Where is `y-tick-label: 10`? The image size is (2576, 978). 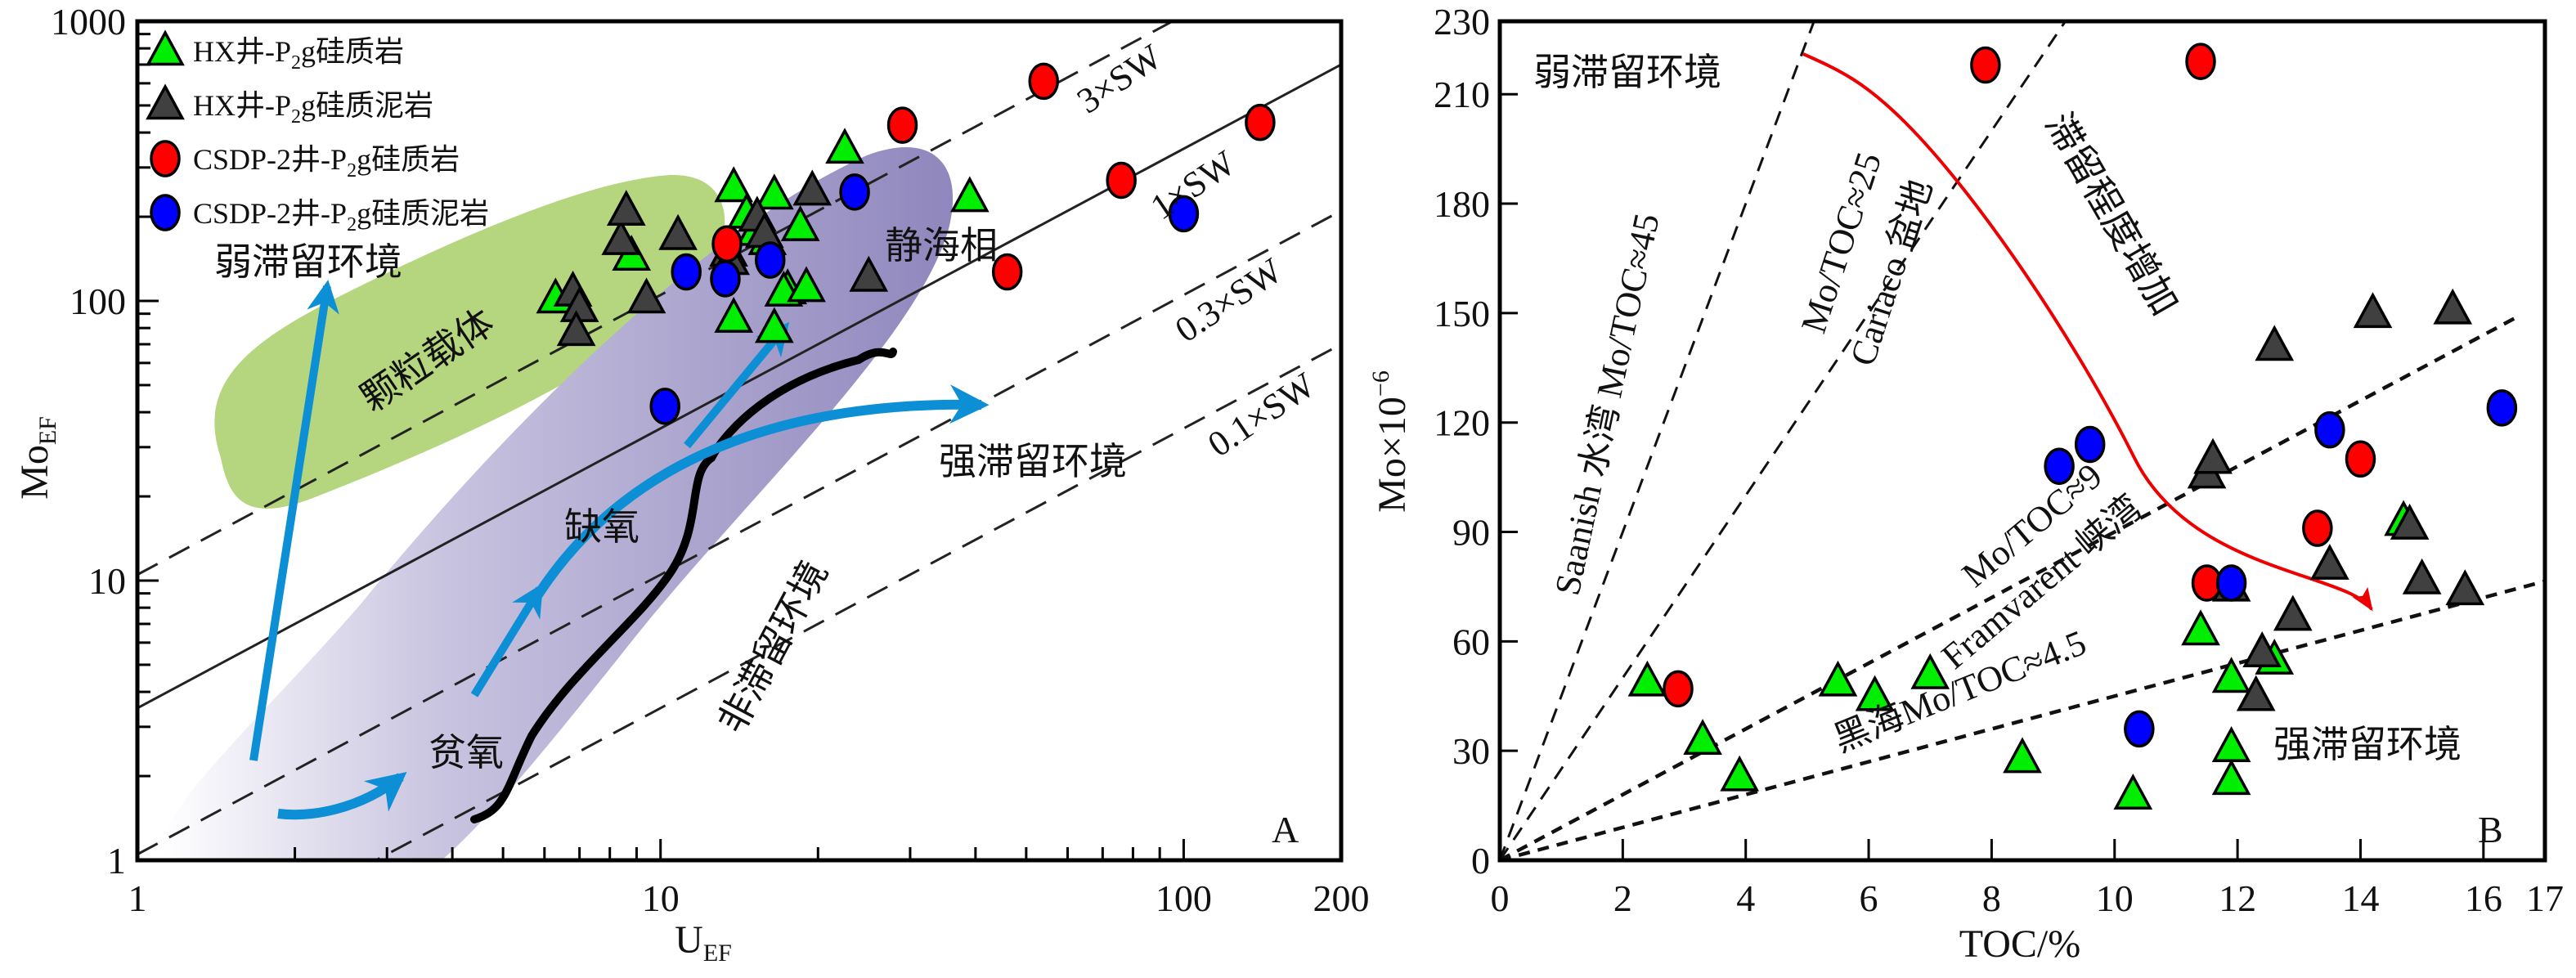 y-tick-label: 10 is located at coordinates (107, 581).